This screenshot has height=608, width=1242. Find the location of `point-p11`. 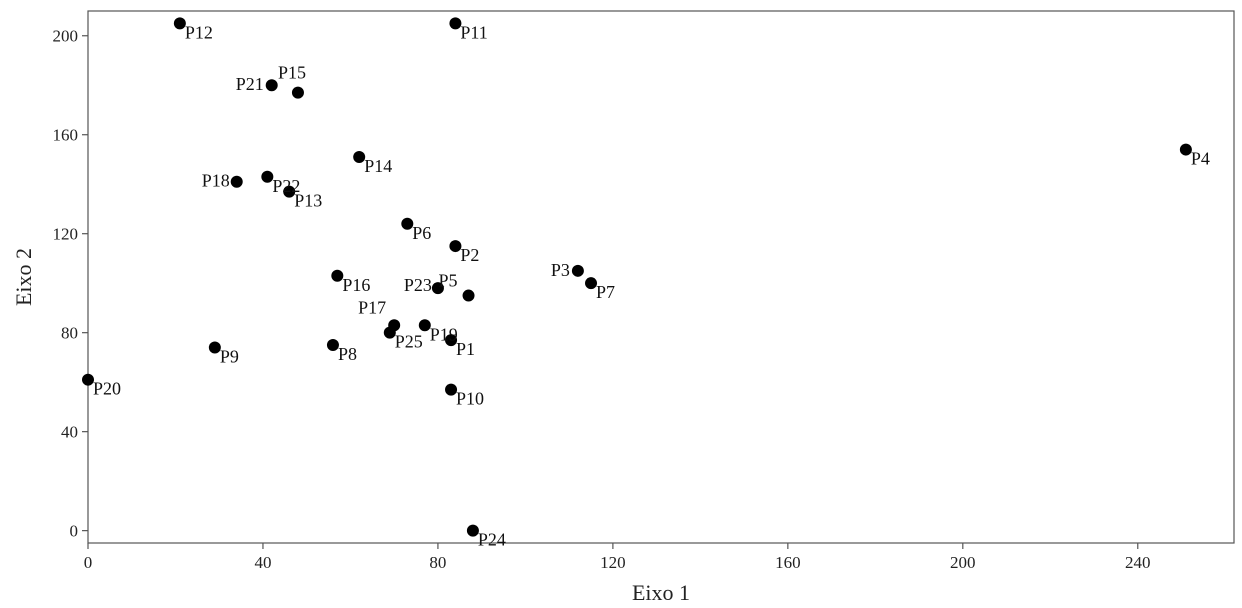

point-p11 is located at coordinates (455, 23).